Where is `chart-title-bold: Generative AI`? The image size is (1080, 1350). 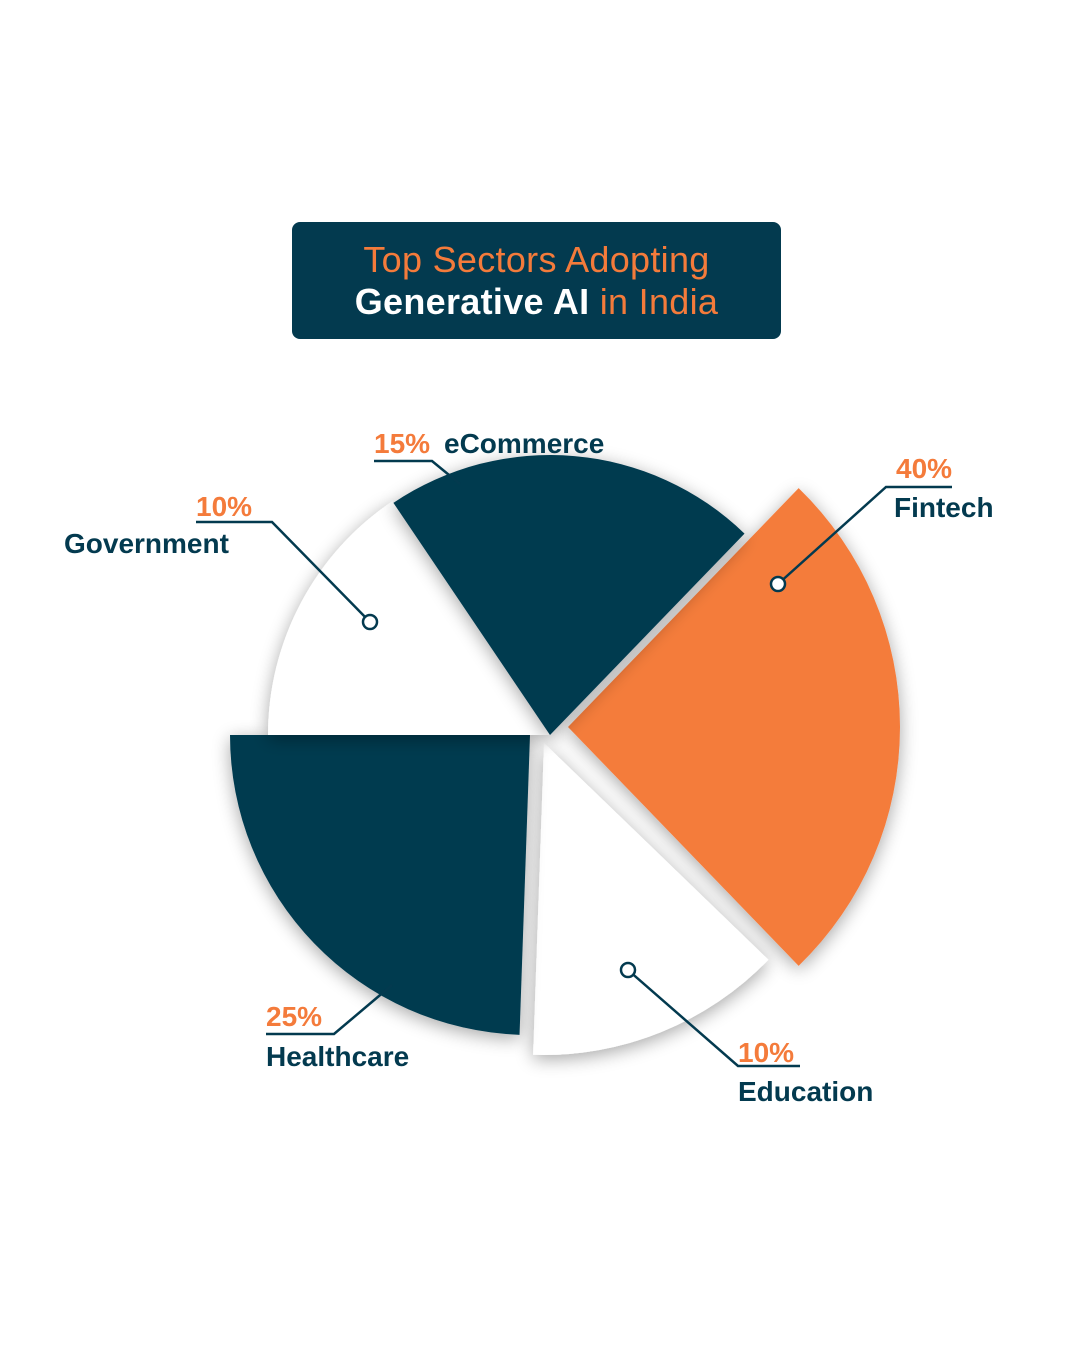
chart-title-bold: Generative AI is located at coordinates (472, 301).